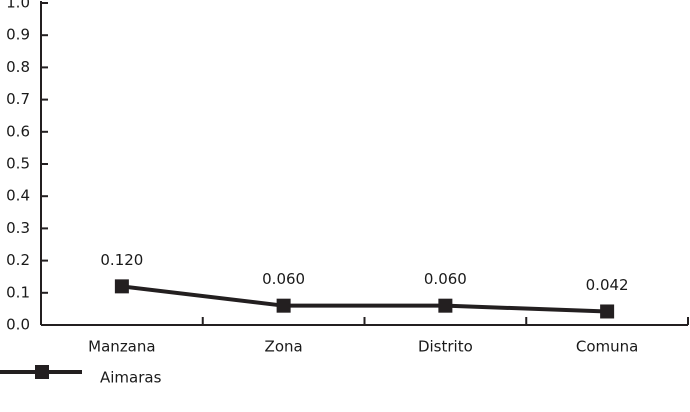 The image size is (690, 412). Describe the element at coordinates (18, 164) in the screenshot. I see `y-tick-label: 0.5` at that location.